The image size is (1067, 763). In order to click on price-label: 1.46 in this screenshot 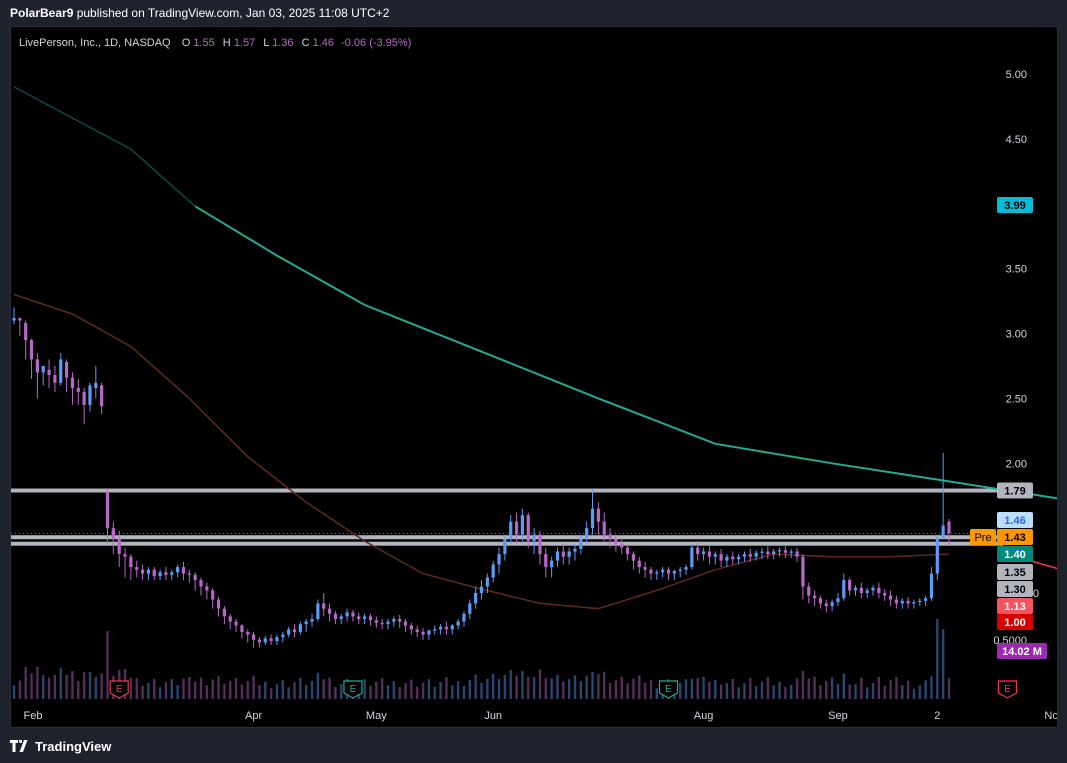, I will do `click(1015, 520)`.